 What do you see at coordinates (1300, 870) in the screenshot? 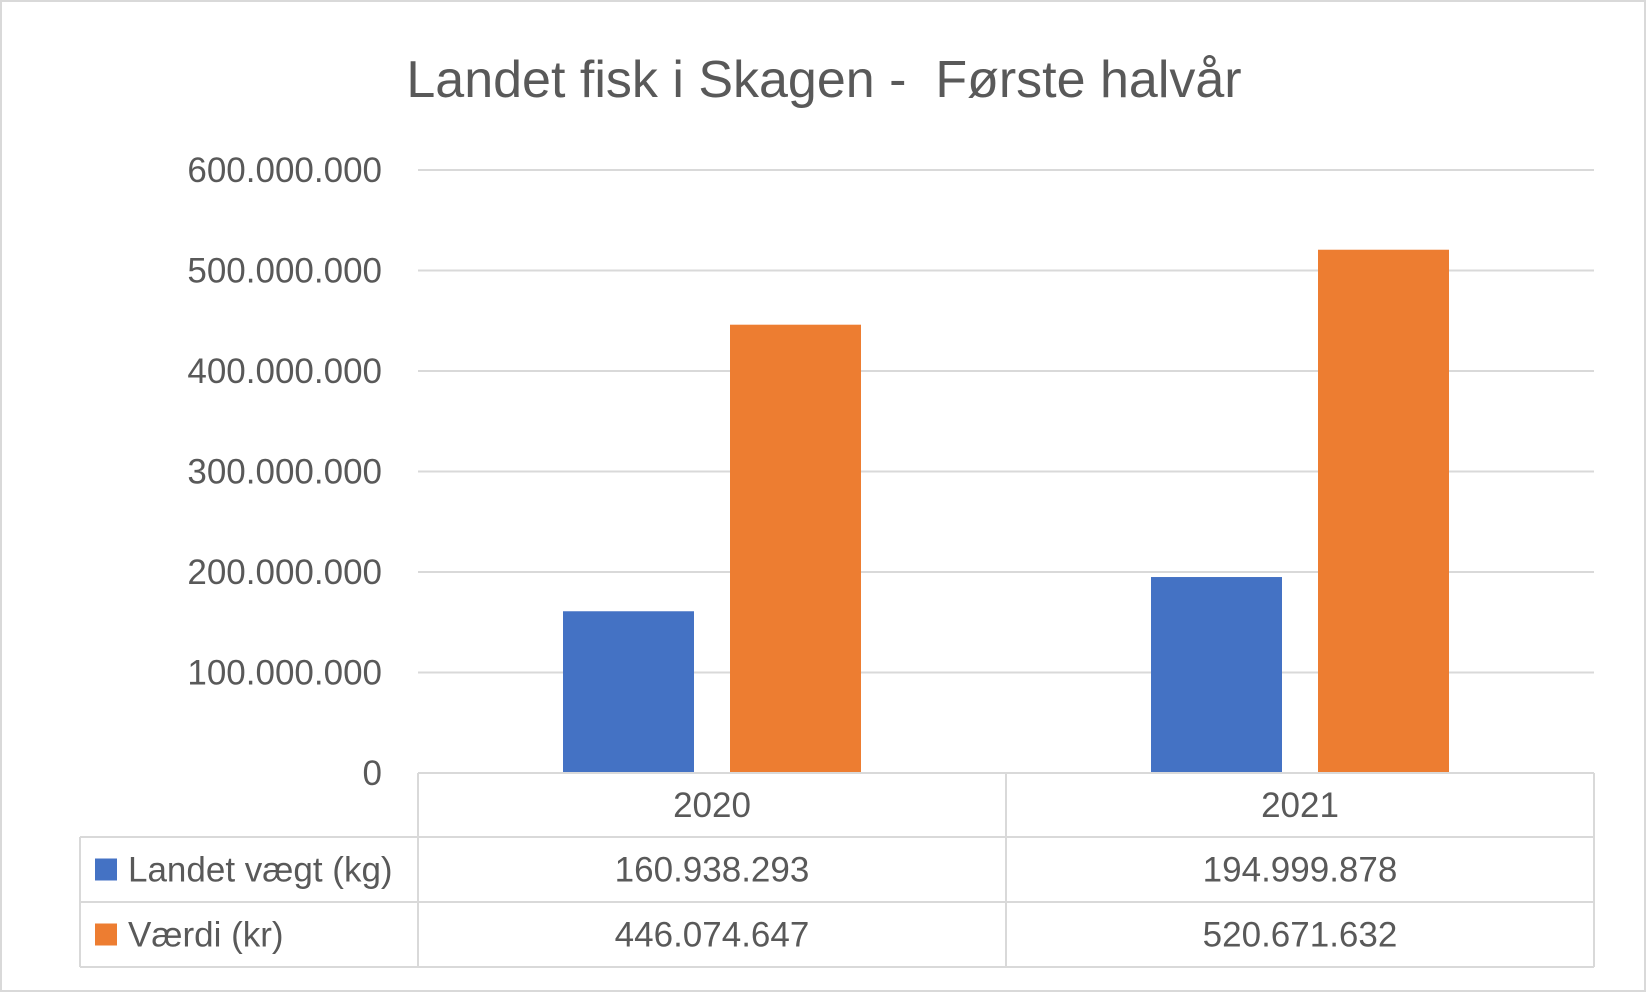
I see `data-label: 194.999.878` at bounding box center [1300, 870].